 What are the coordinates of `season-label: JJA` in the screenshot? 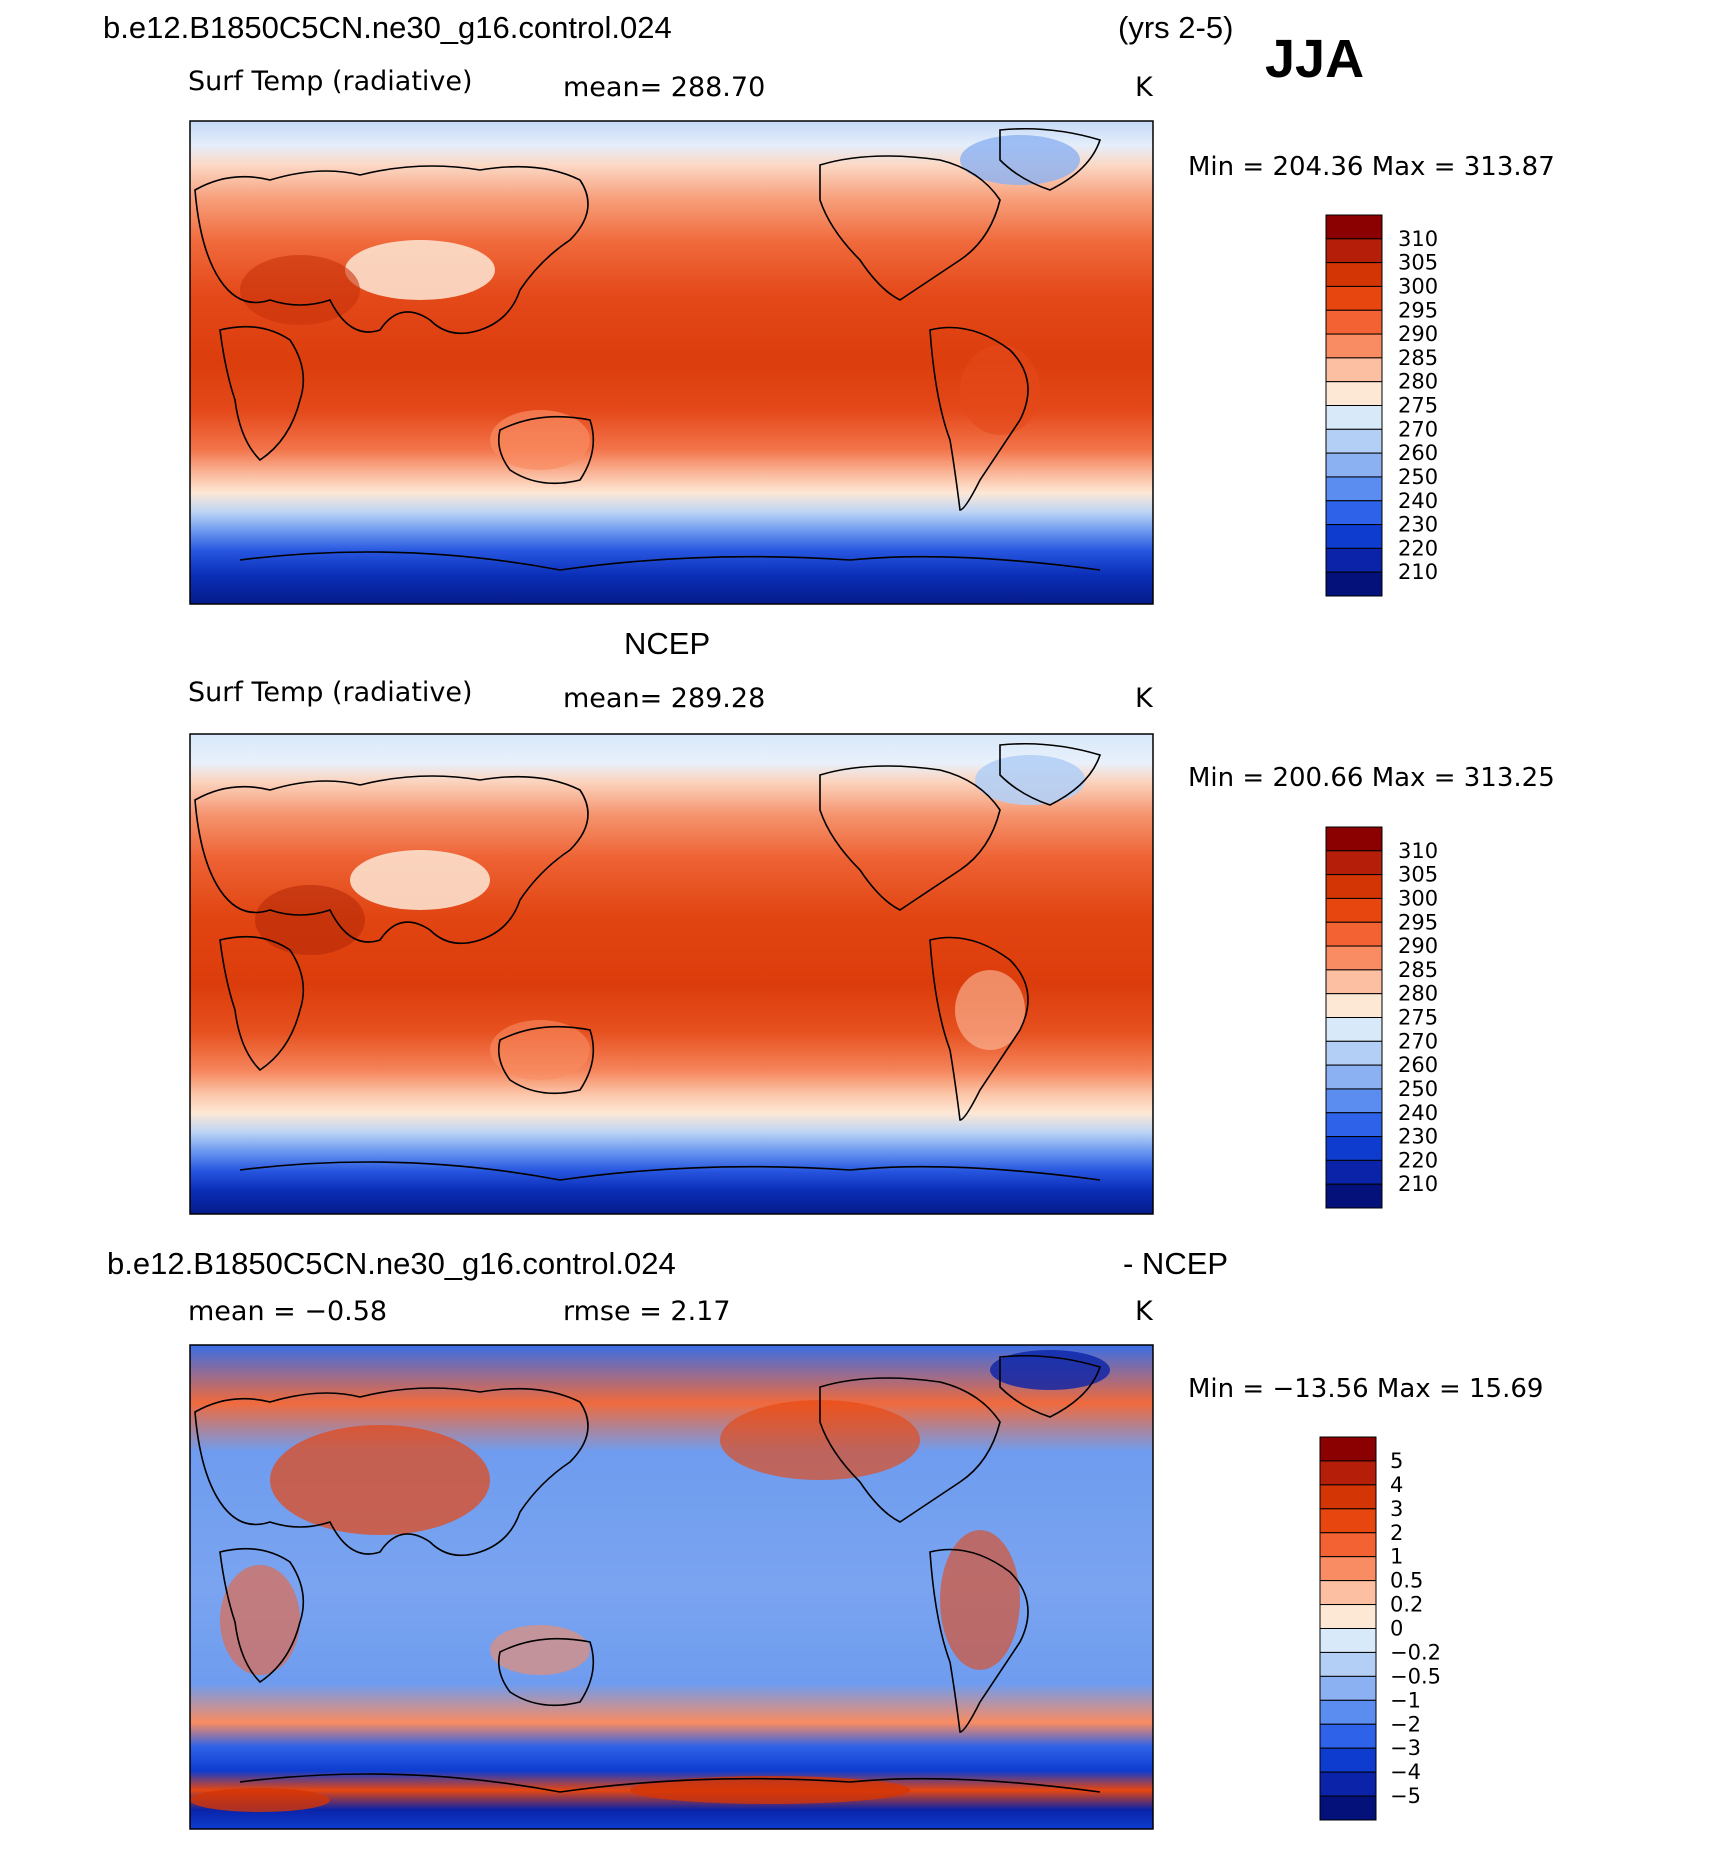 It's located at (1315, 59).